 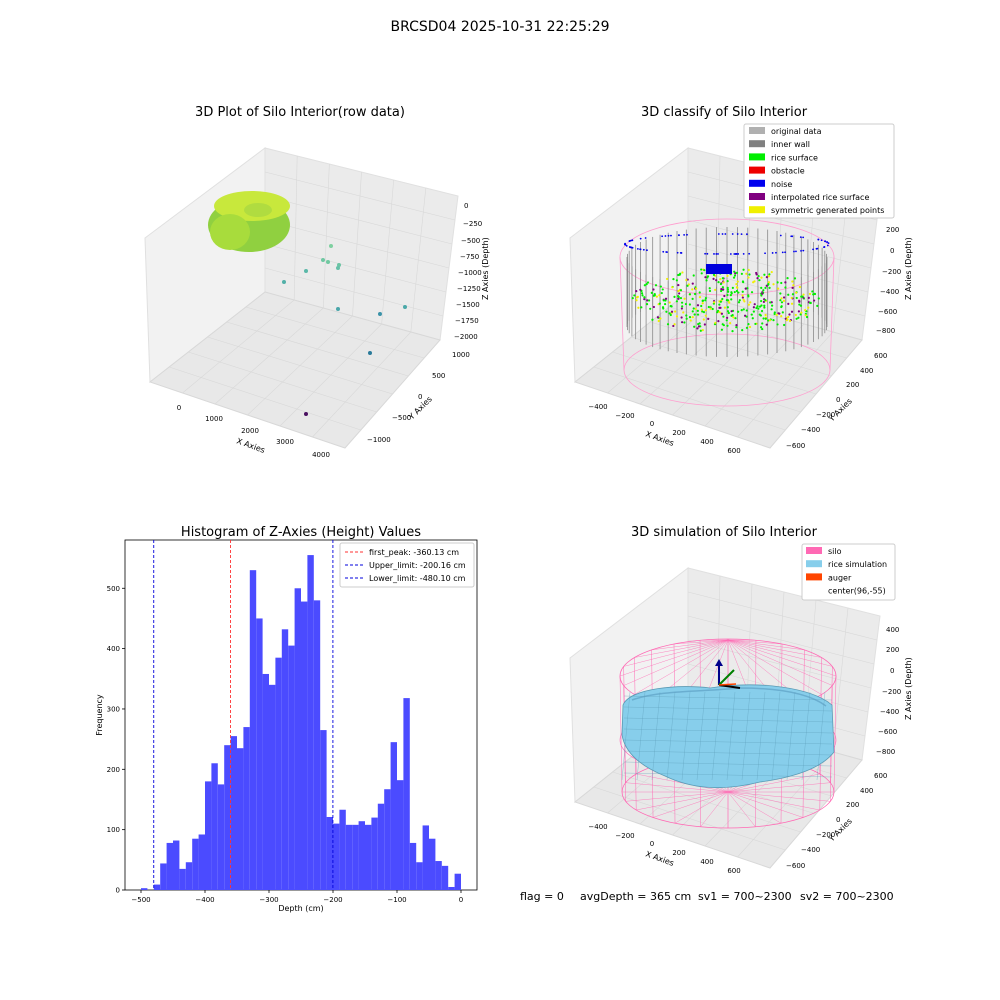 What do you see at coordinates (781, 184) in the screenshot?
I see `classify-legend-label: noise` at bounding box center [781, 184].